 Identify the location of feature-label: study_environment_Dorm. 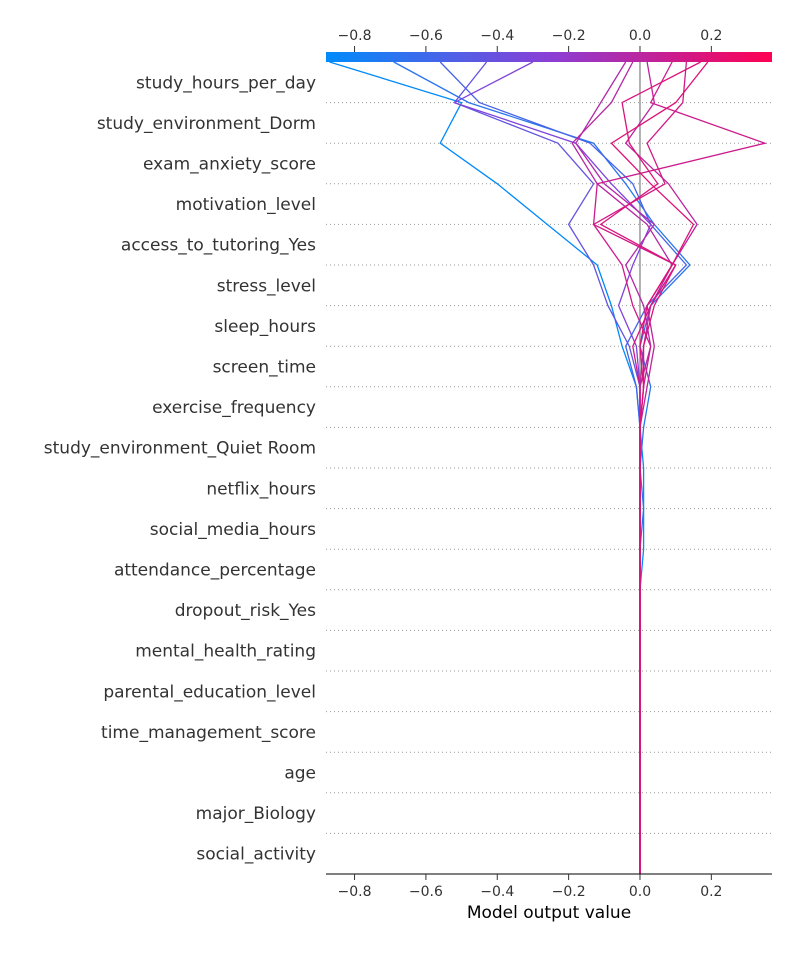
(206, 124).